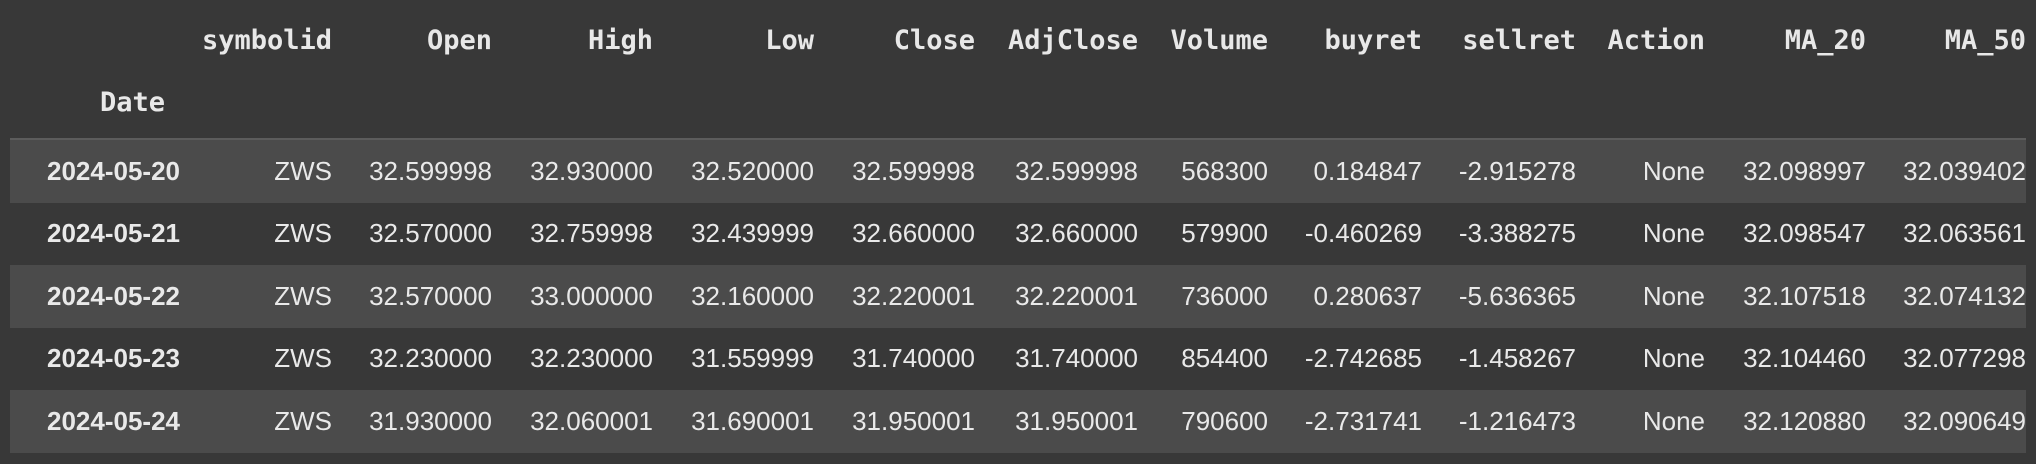 Image resolution: width=2036 pixels, height=464 pixels. Describe the element at coordinates (1964, 358) in the screenshot. I see `cell-ma-50: 32.077298` at that location.